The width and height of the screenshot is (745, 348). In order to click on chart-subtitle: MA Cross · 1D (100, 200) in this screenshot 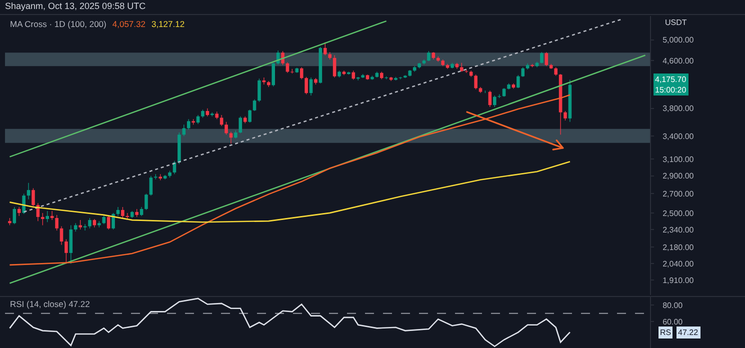, I will do `click(58, 24)`.